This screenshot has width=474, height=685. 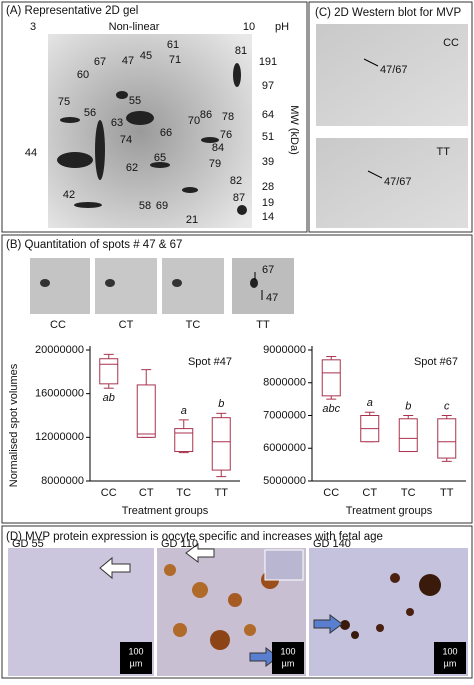 I want to click on spot-label: 55, so click(x=135, y=101).